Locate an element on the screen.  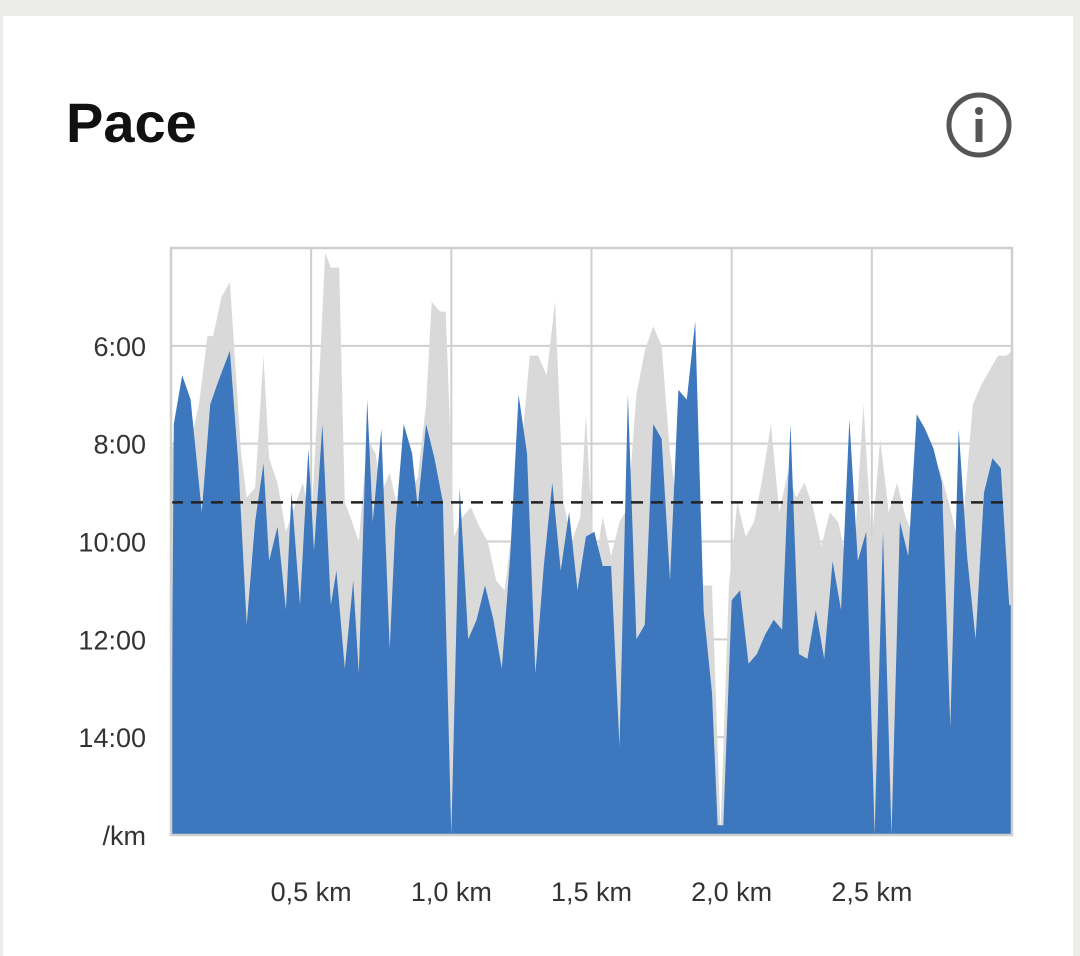
x-tick-label: 1,5 km is located at coordinates (591, 892).